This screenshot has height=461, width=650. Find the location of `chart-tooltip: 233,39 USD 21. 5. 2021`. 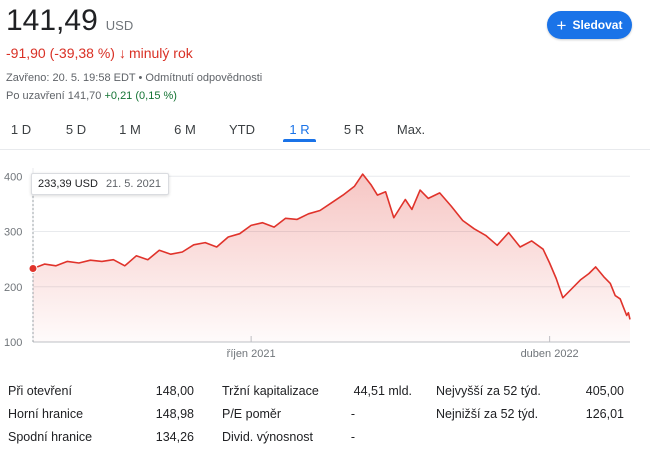

chart-tooltip: 233,39 USD 21. 5. 2021 is located at coordinates (100, 184).